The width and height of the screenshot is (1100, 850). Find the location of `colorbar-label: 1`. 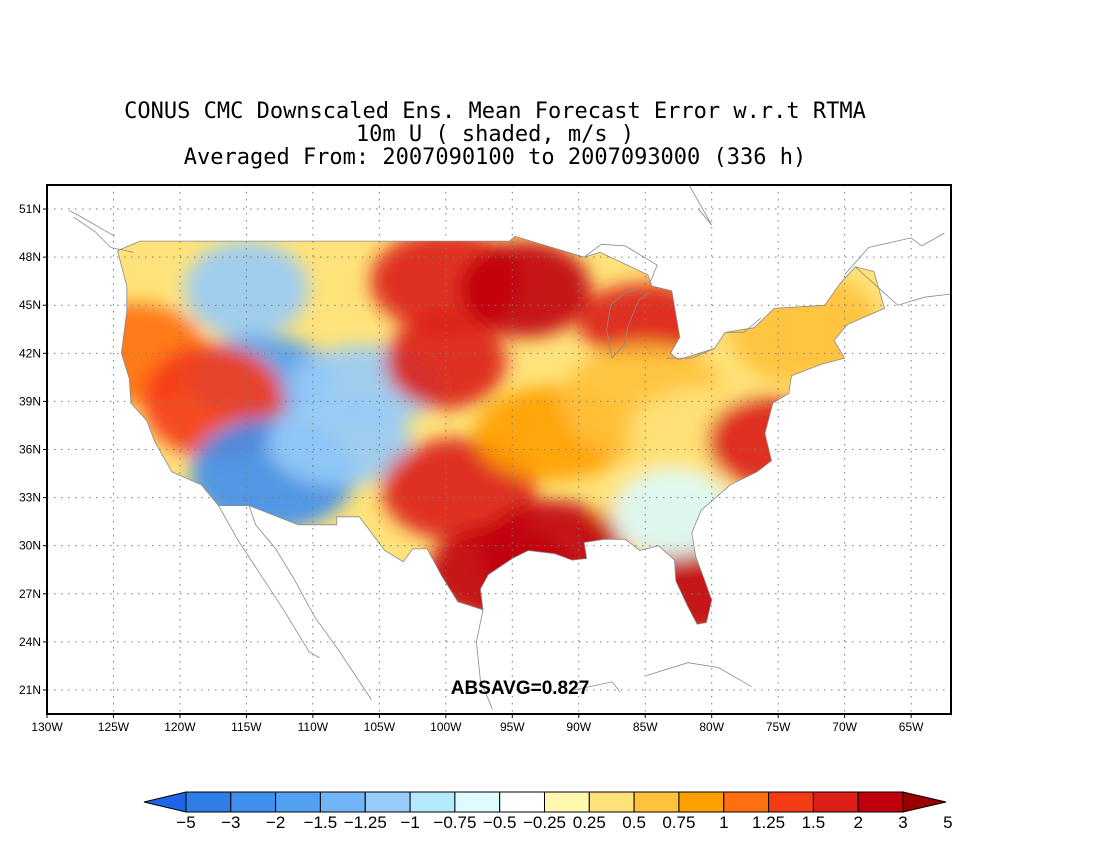

colorbar-label: 1 is located at coordinates (723, 822).